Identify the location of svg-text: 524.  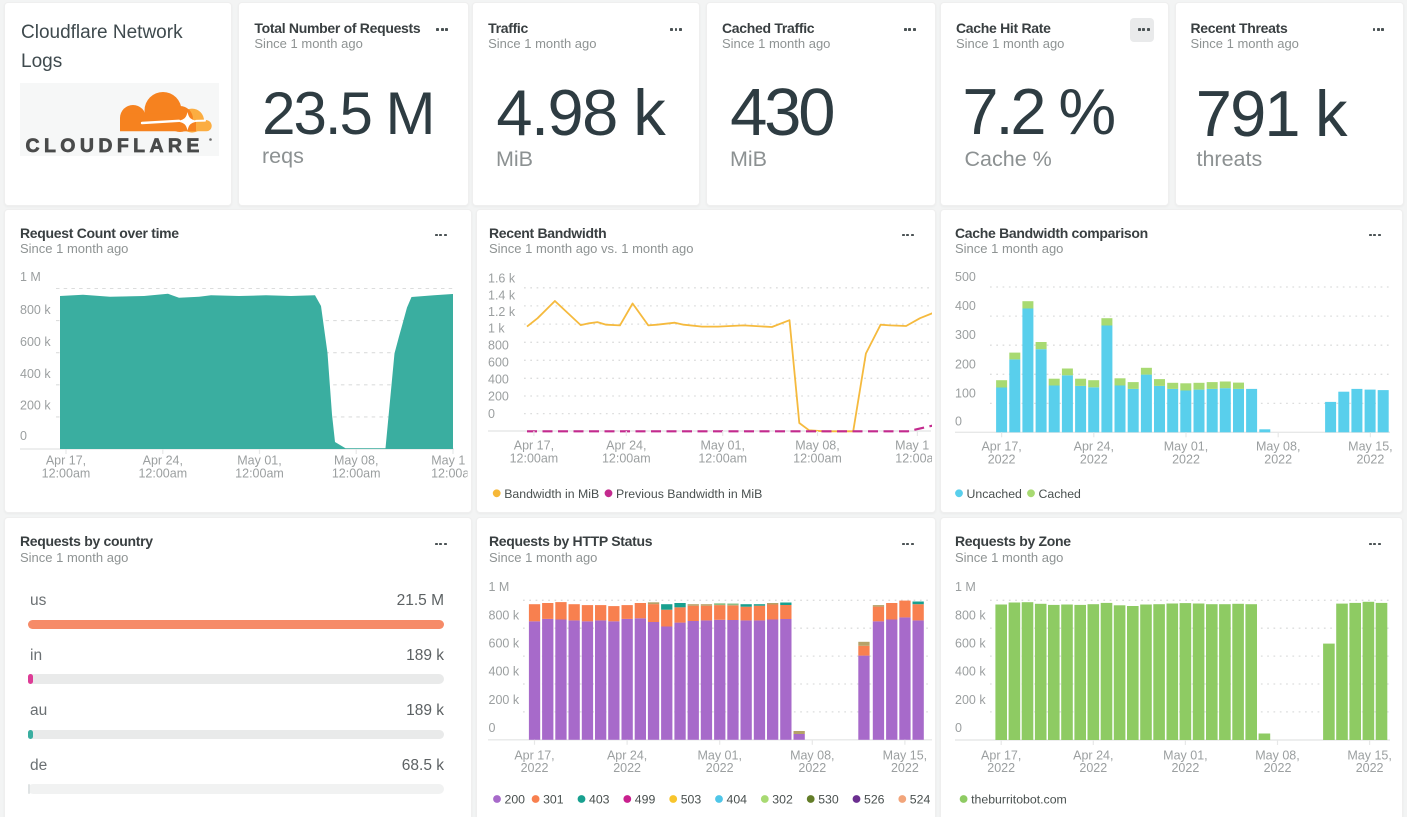
(920, 800).